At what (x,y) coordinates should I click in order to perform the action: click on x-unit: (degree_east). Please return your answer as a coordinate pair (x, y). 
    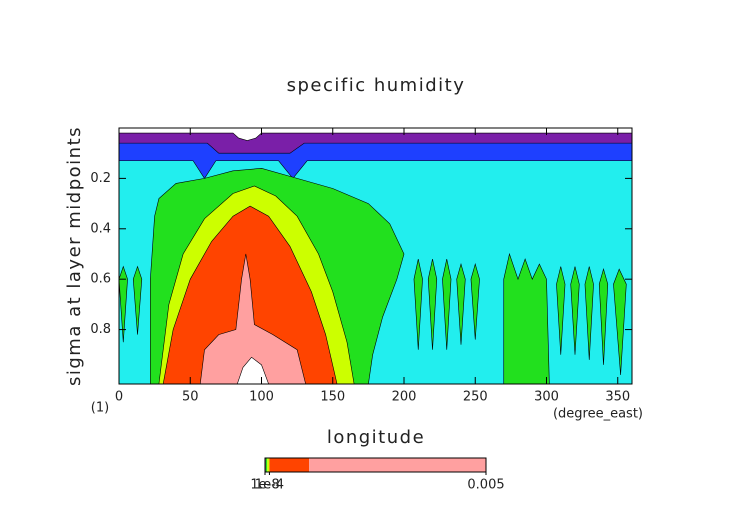
    Looking at the image, I should click on (598, 414).